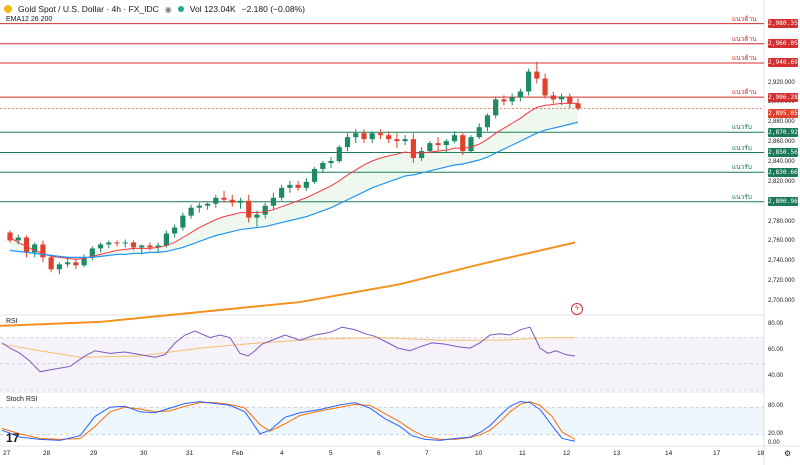 Image resolution: width=800 pixels, height=465 pixels. What do you see at coordinates (776, 406) in the screenshot?
I see `stoch-tick: 80.00` at bounding box center [776, 406].